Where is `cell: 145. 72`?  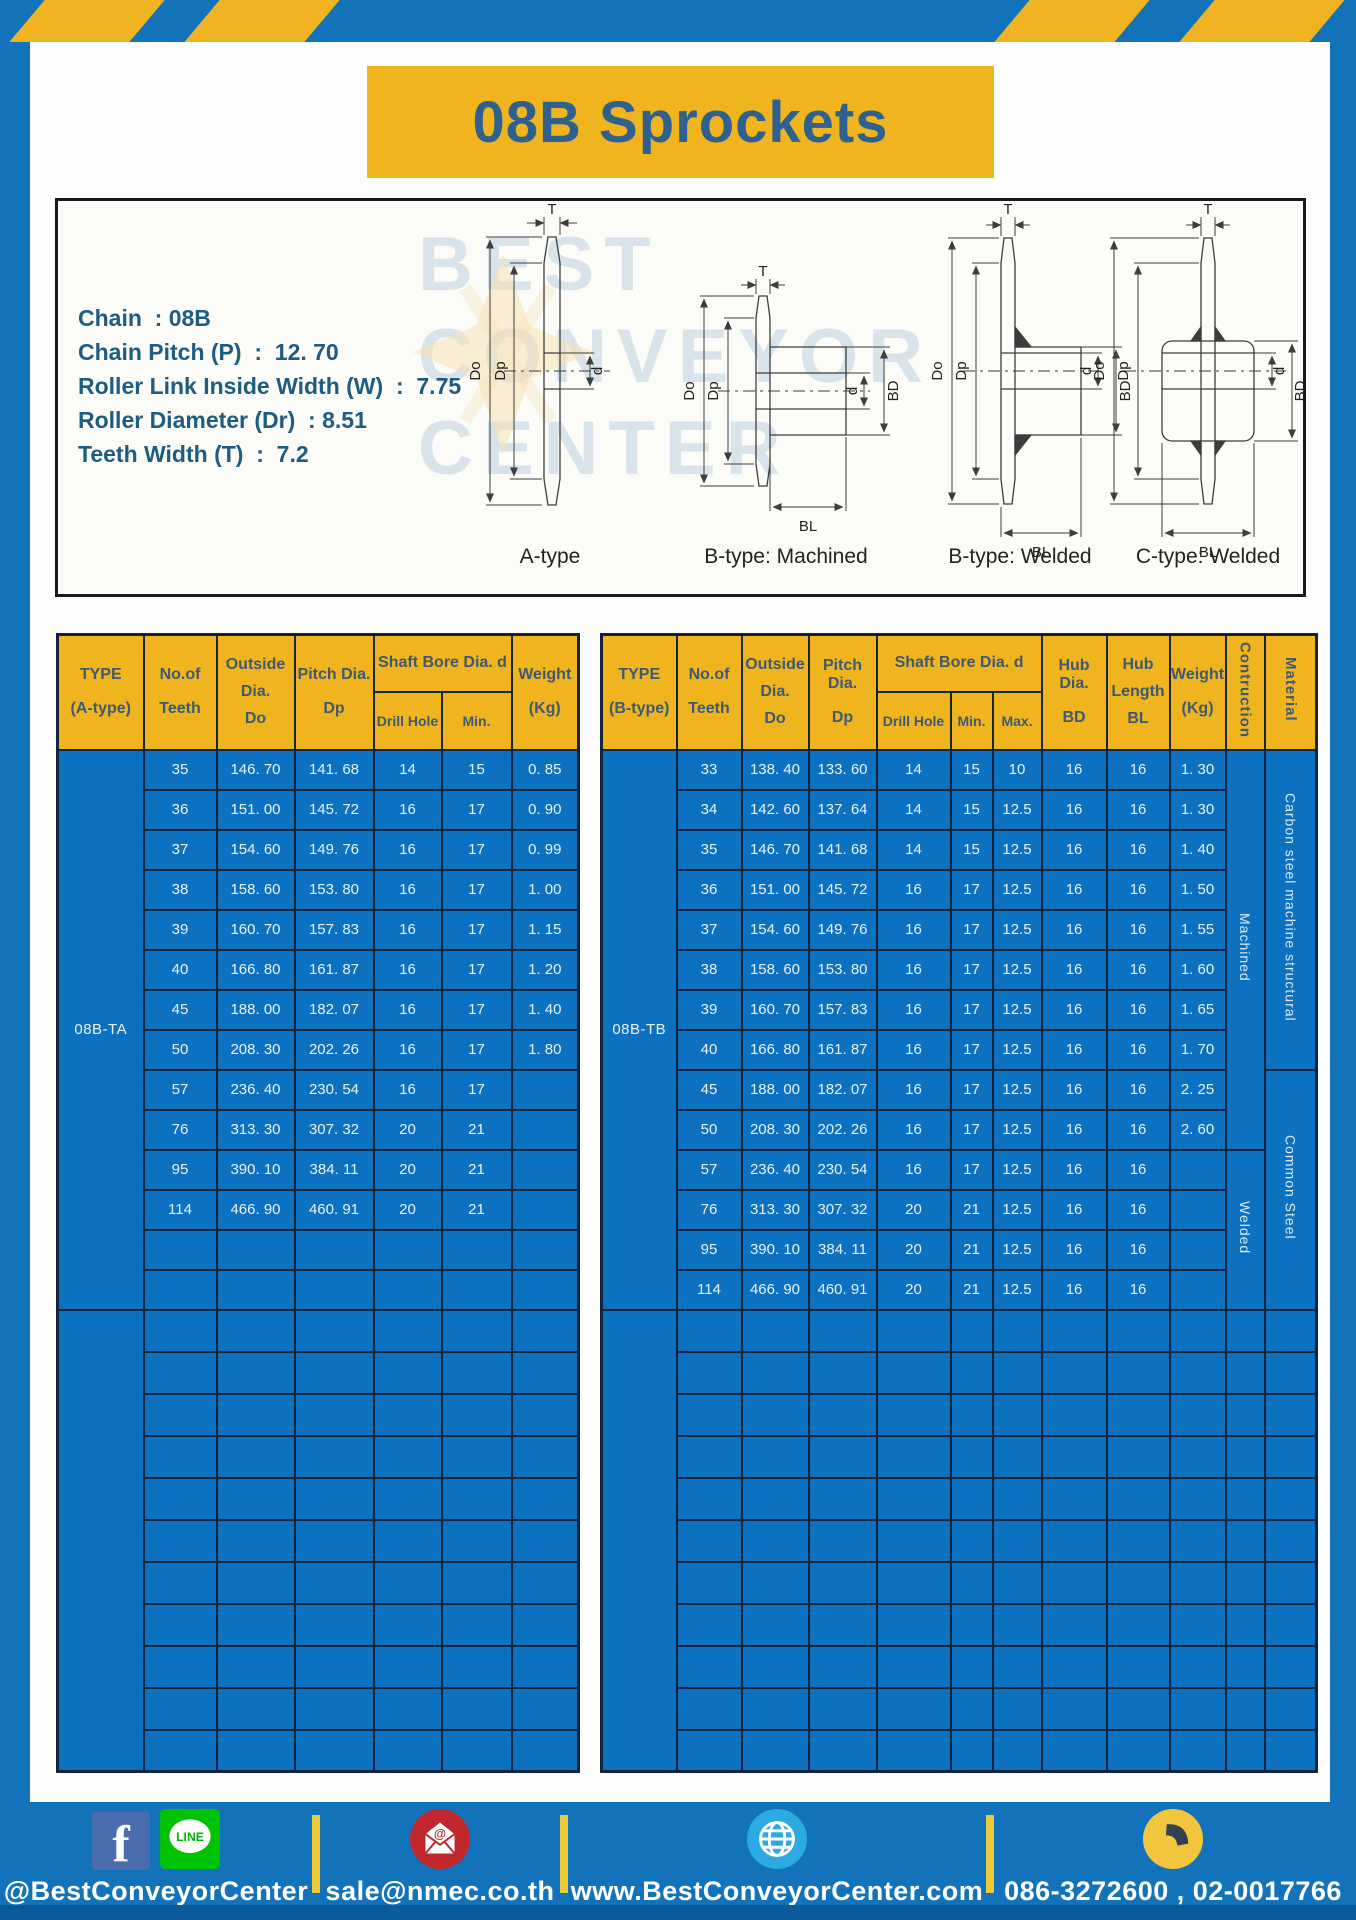
cell: 145. 72 is located at coordinates (842, 889).